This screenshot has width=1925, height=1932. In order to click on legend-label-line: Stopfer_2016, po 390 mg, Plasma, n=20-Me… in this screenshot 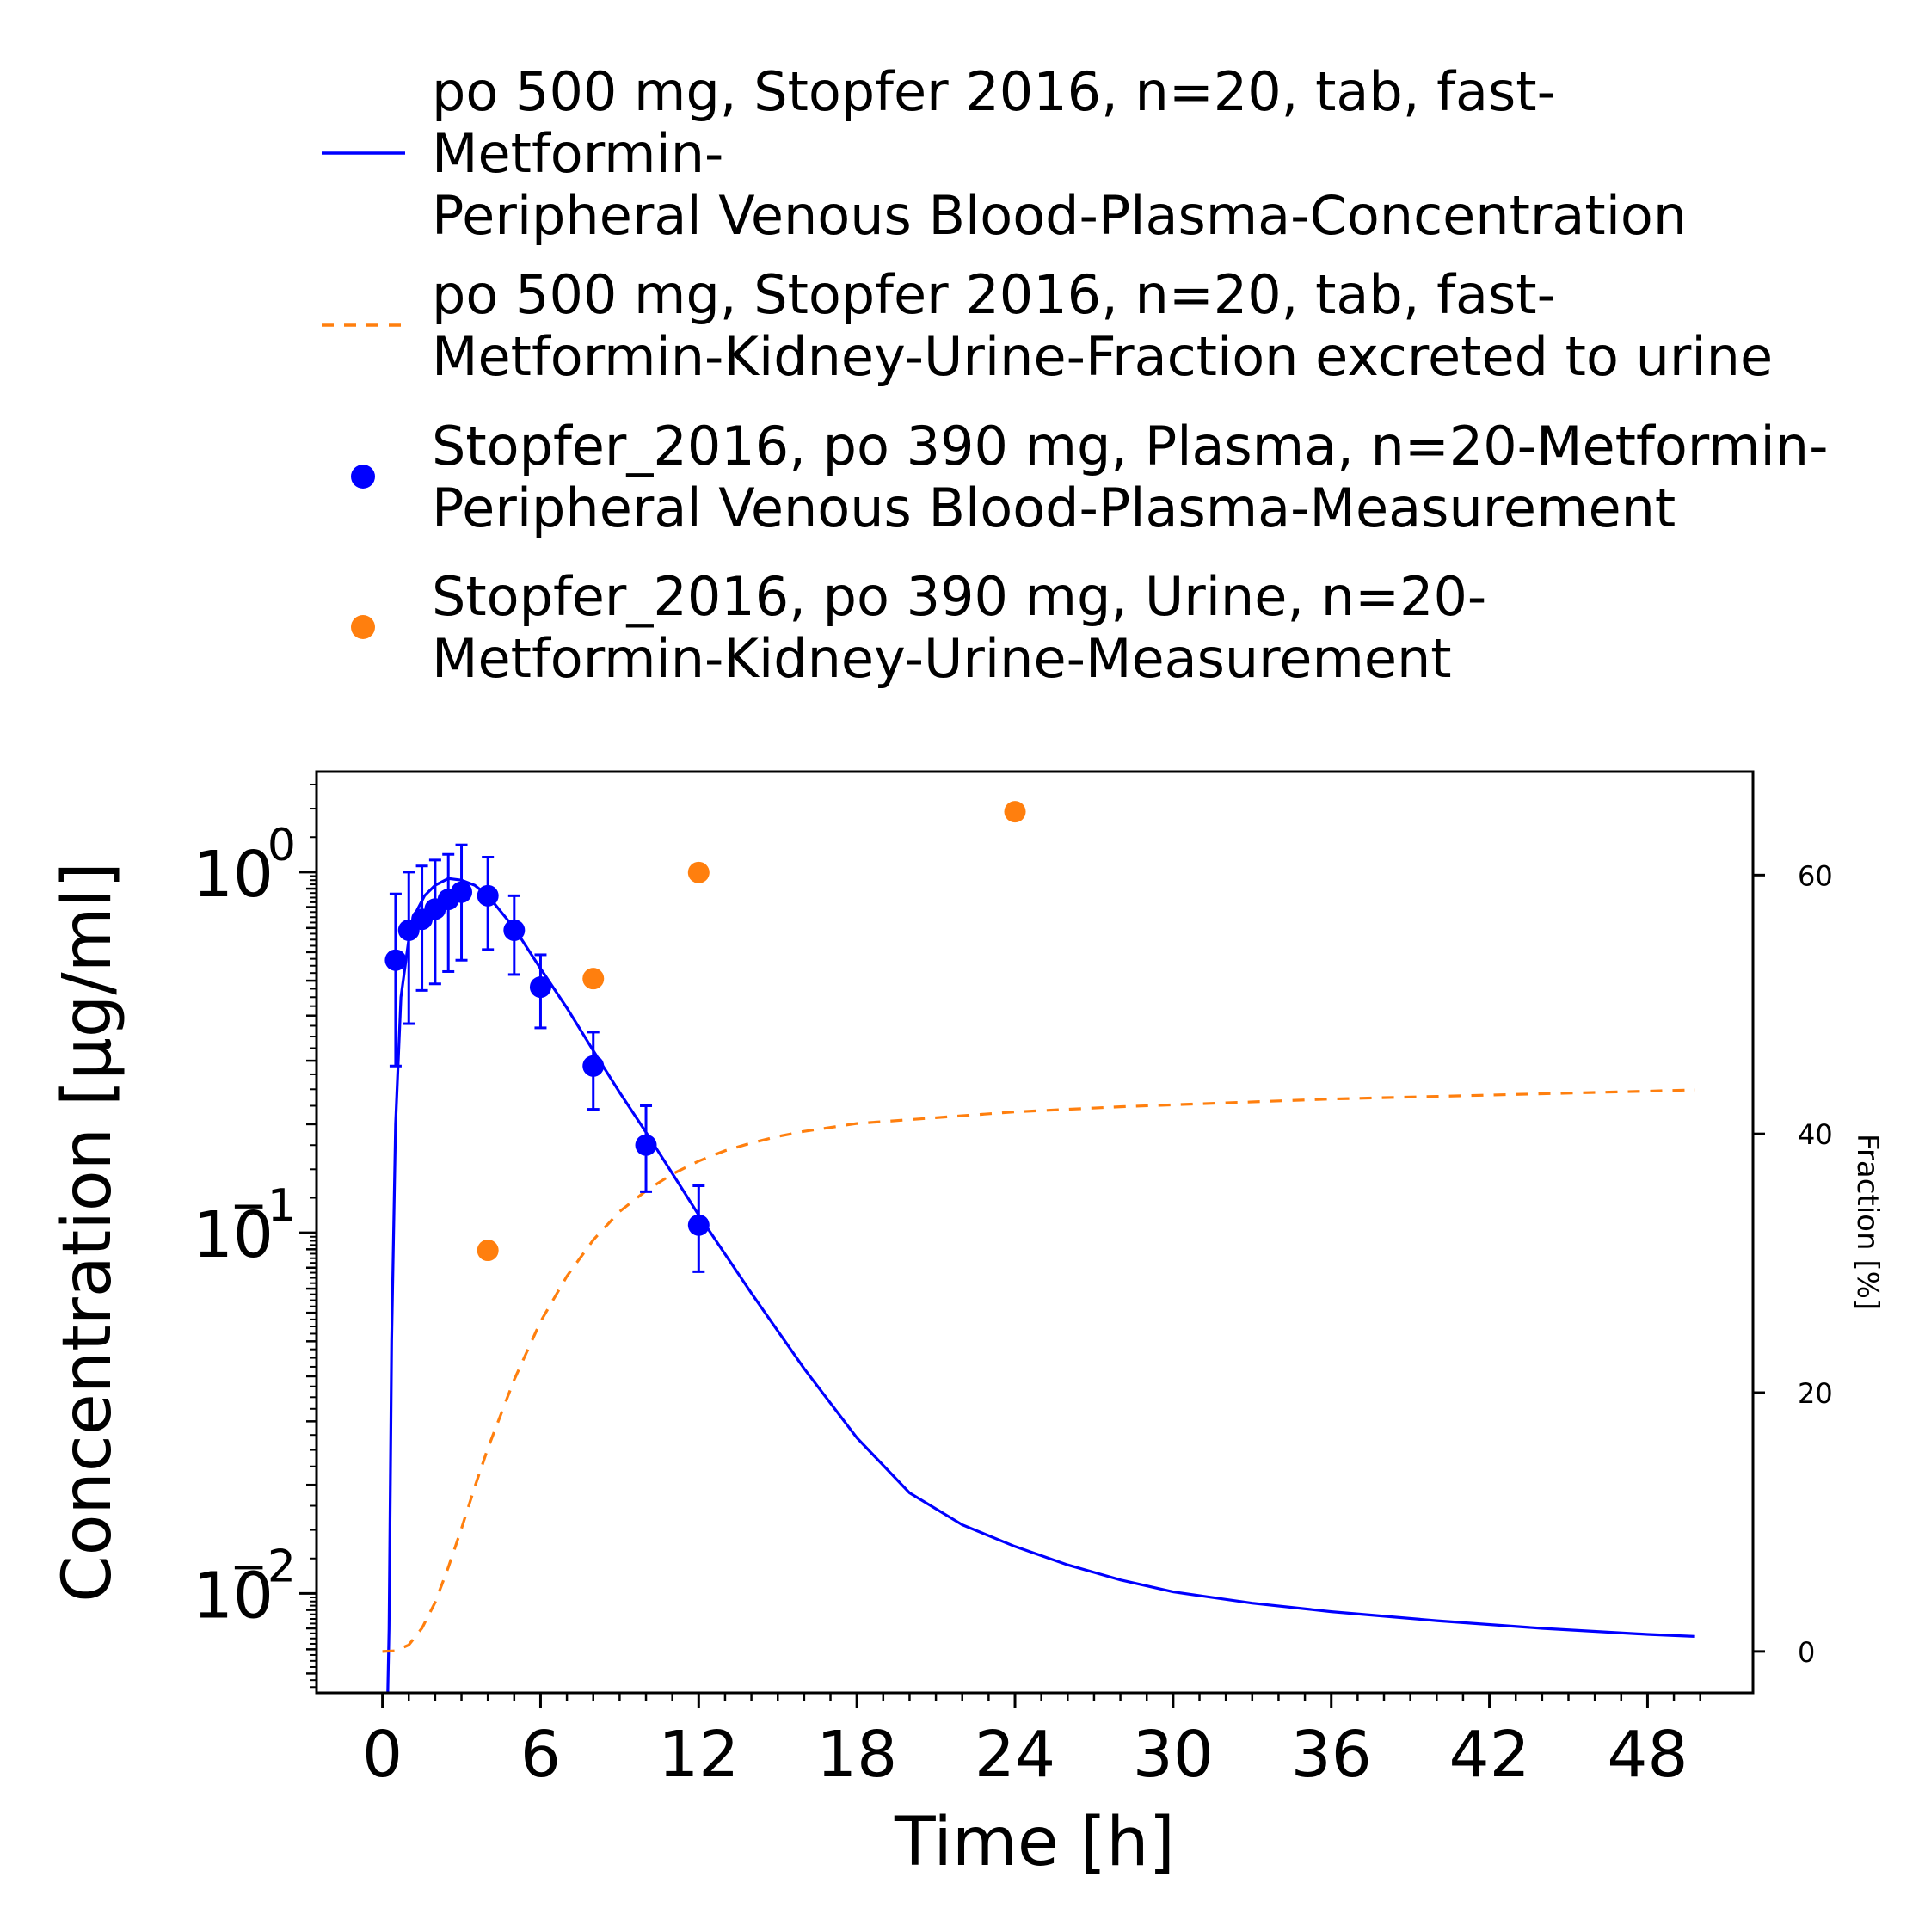, I will do `click(1130, 446)`.